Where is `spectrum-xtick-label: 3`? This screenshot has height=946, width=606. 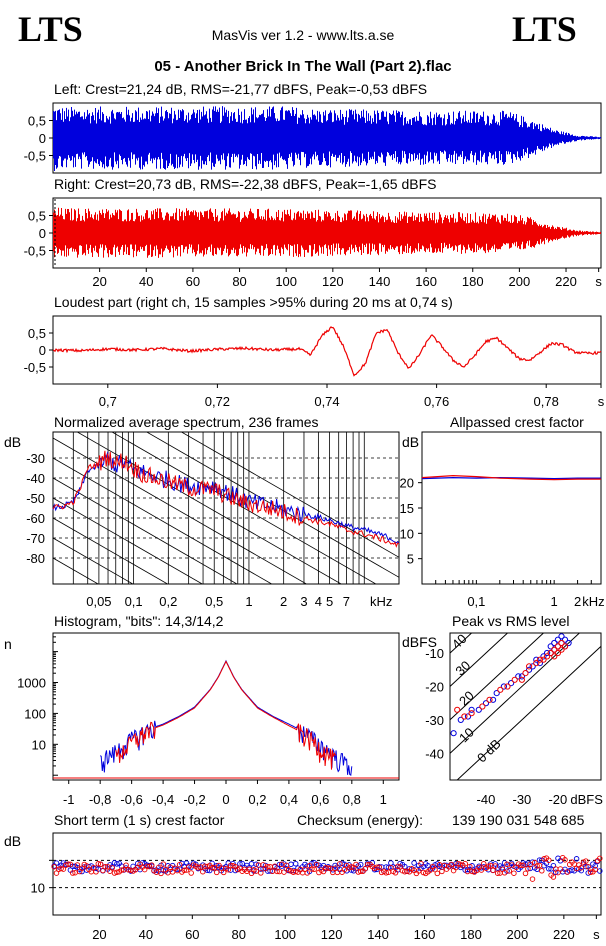 spectrum-xtick-label: 3 is located at coordinates (303, 601).